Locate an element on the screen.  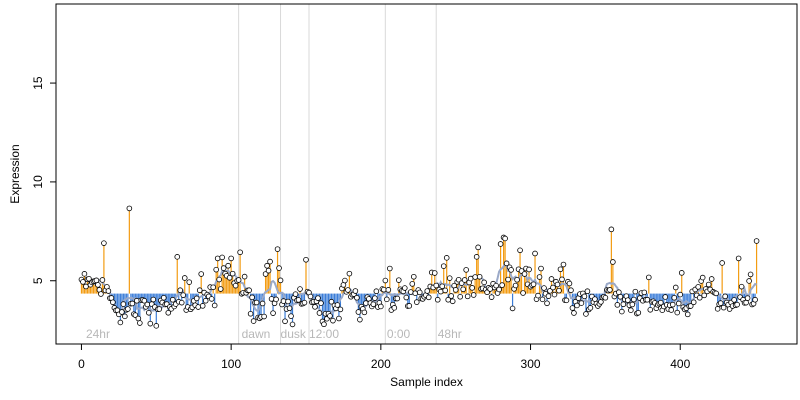
segment-label: dawn is located at coordinates (256, 334).